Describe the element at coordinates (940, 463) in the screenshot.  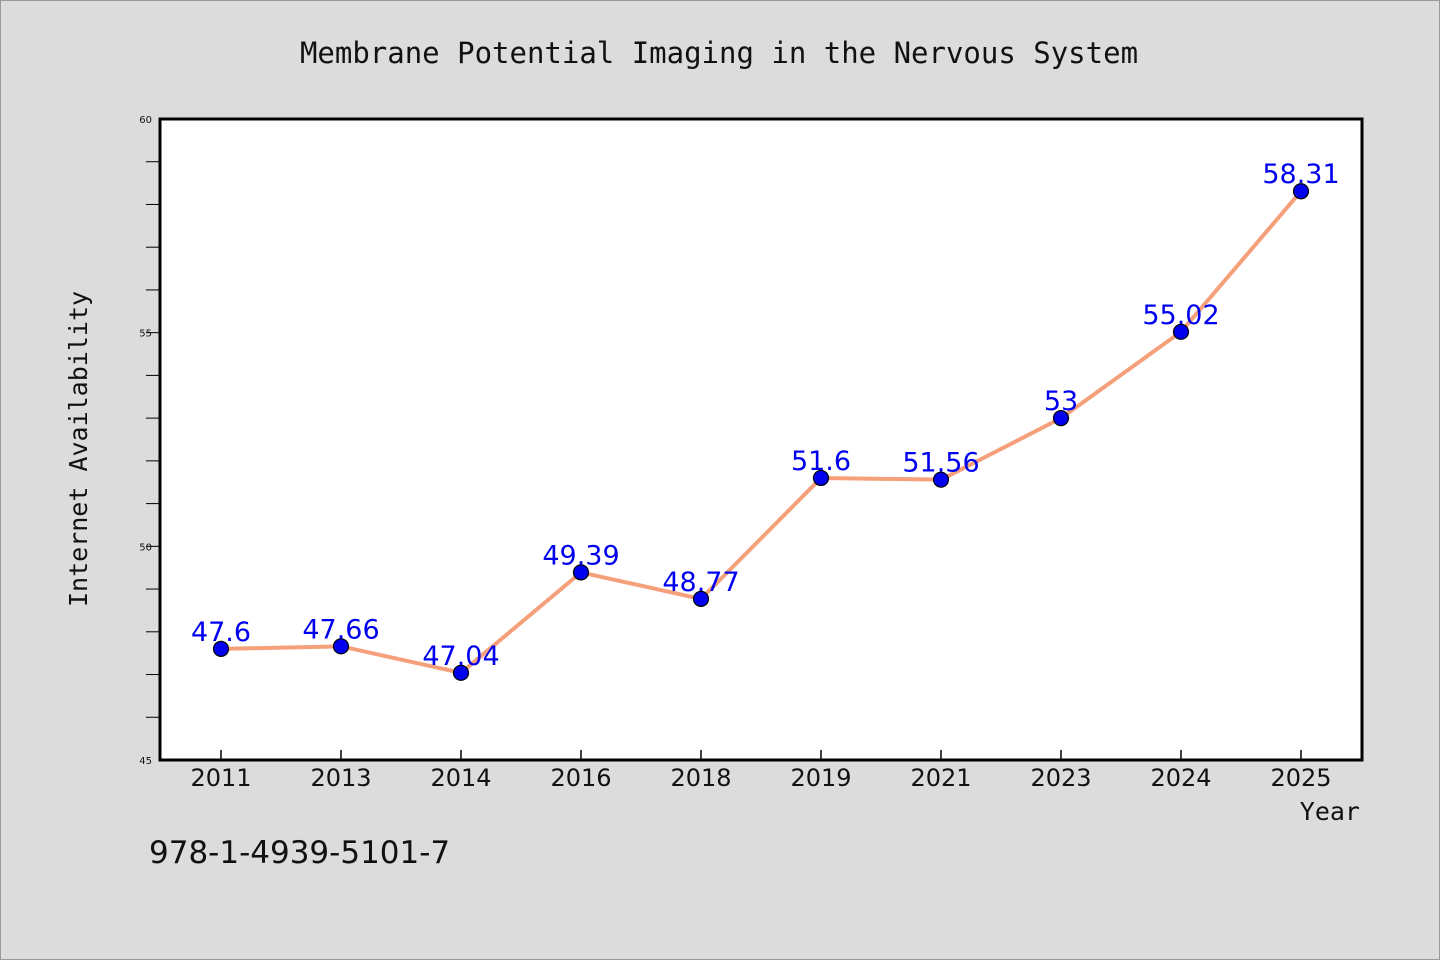
I see `data-label: 51.56` at that location.